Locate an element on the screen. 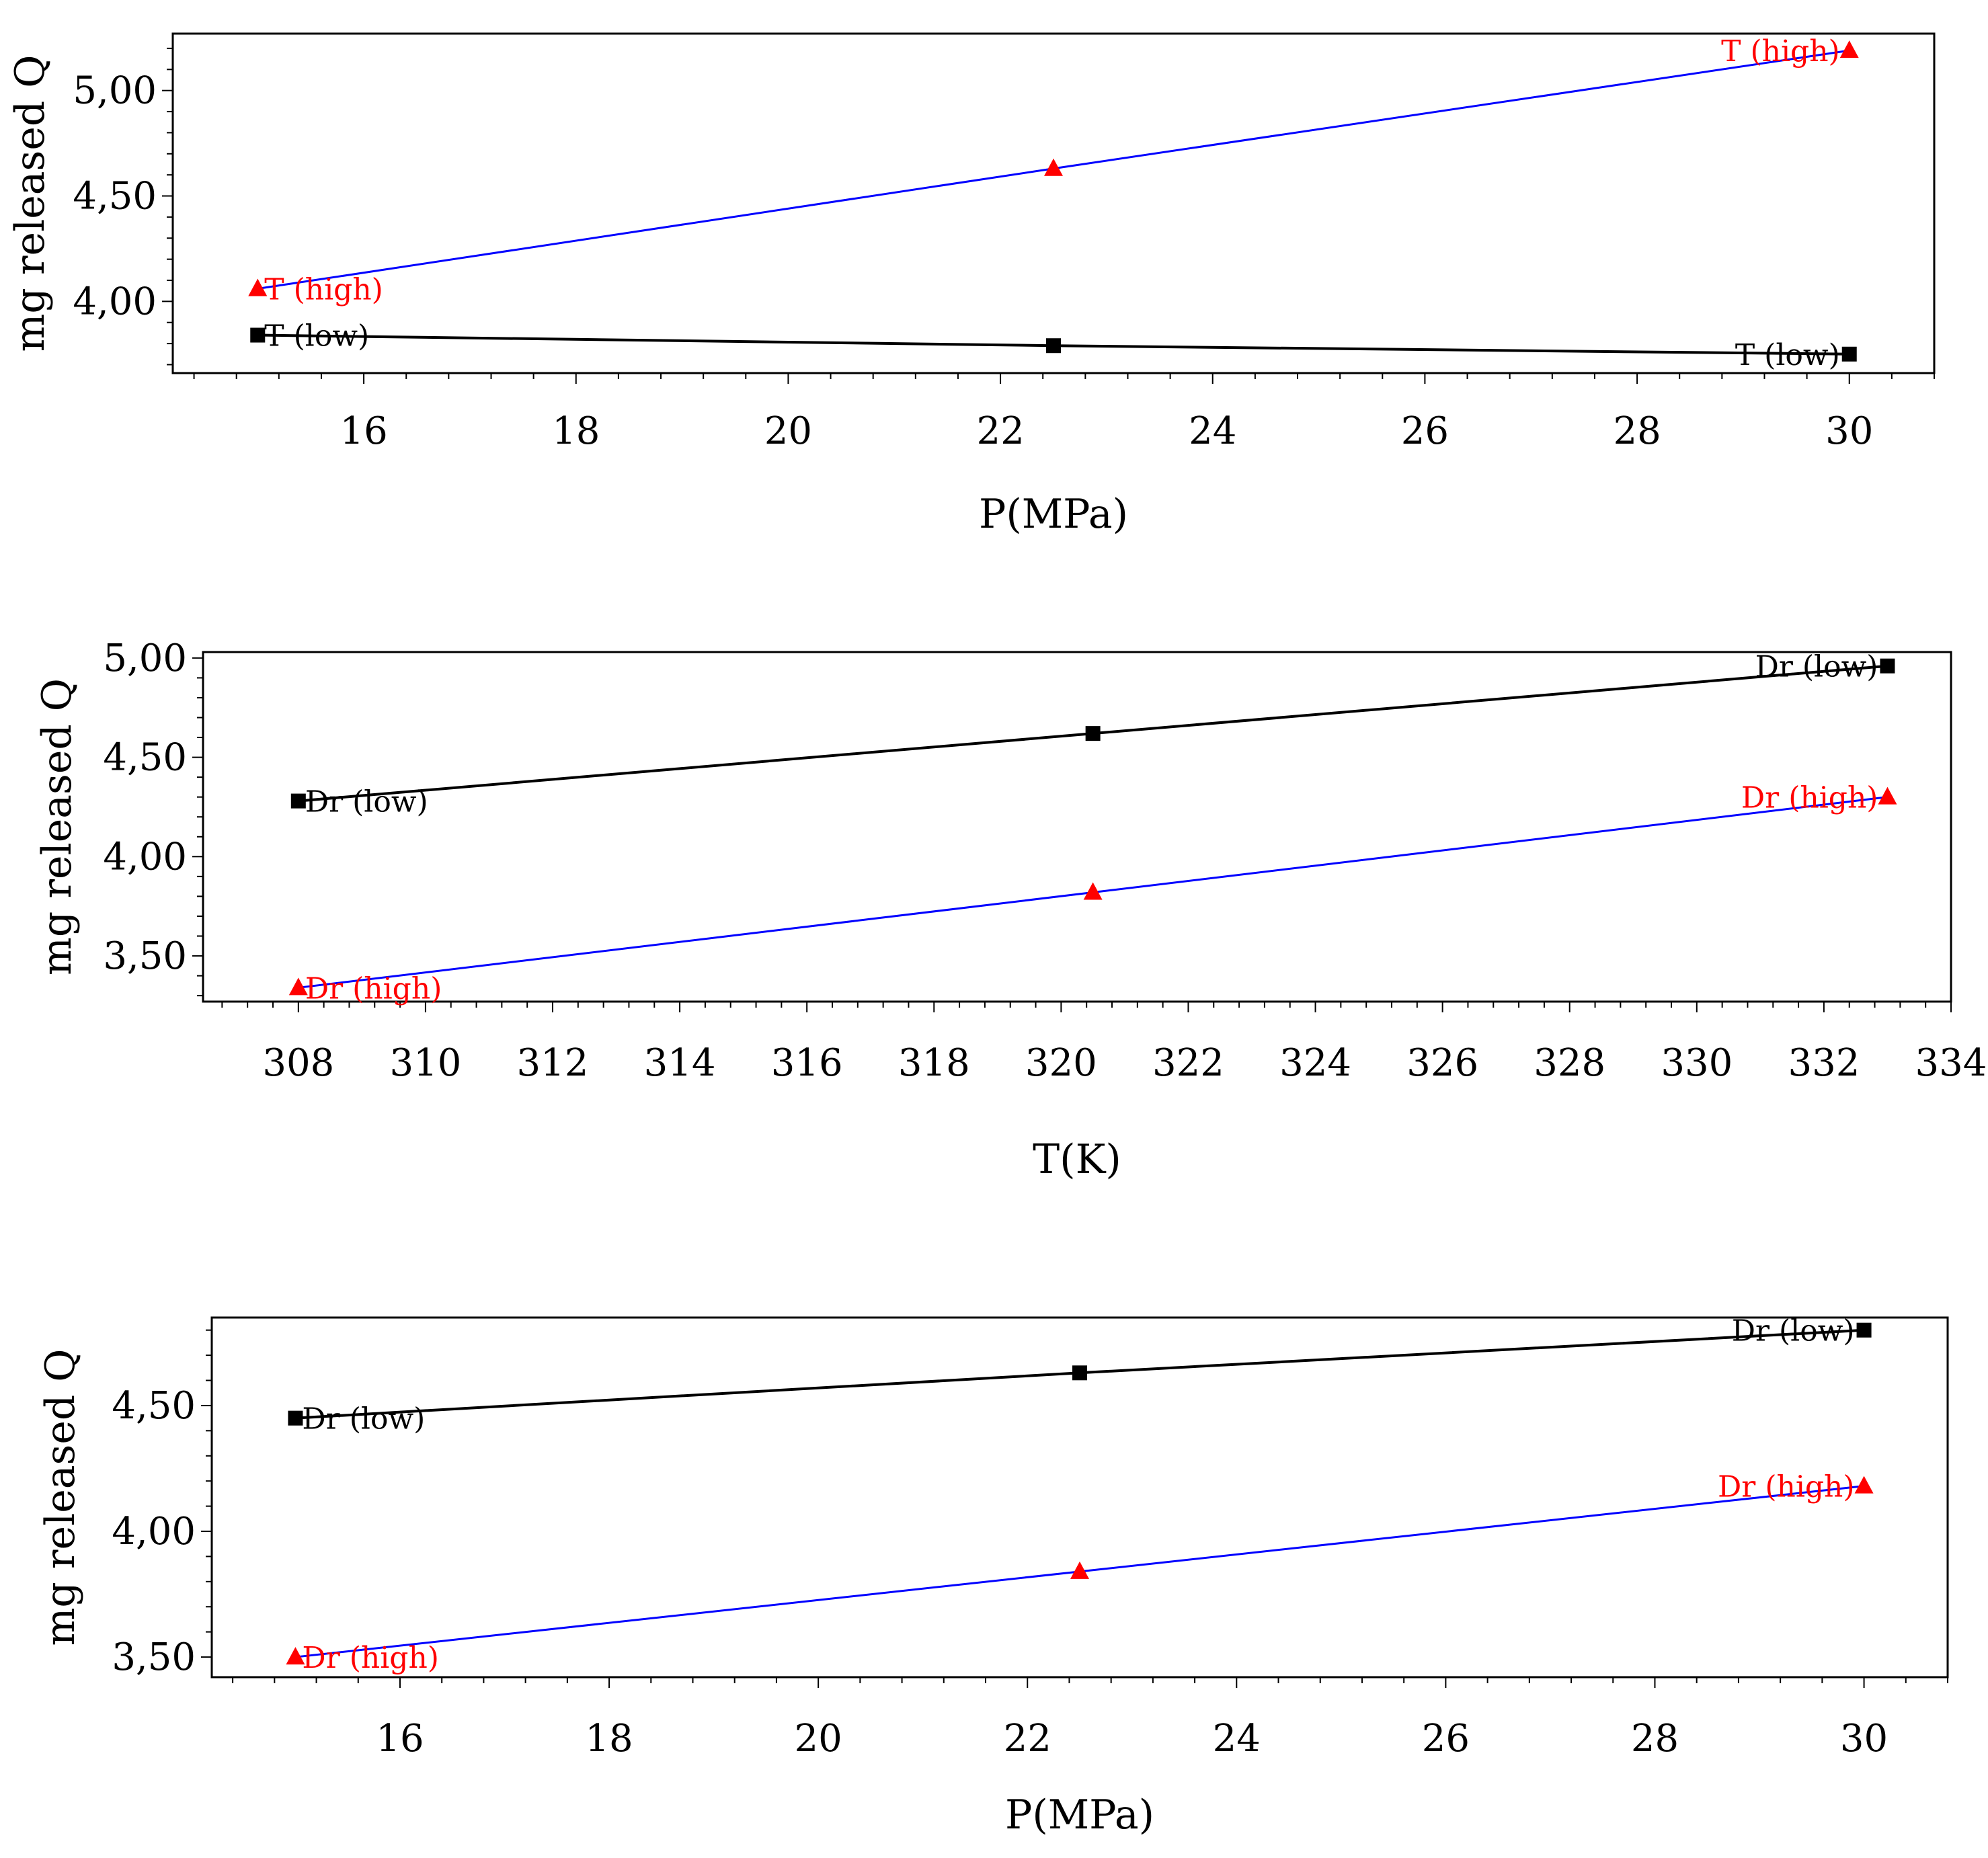 The width and height of the screenshot is (1988, 1858). x-tick-label: 322 is located at coordinates (1188, 1063).